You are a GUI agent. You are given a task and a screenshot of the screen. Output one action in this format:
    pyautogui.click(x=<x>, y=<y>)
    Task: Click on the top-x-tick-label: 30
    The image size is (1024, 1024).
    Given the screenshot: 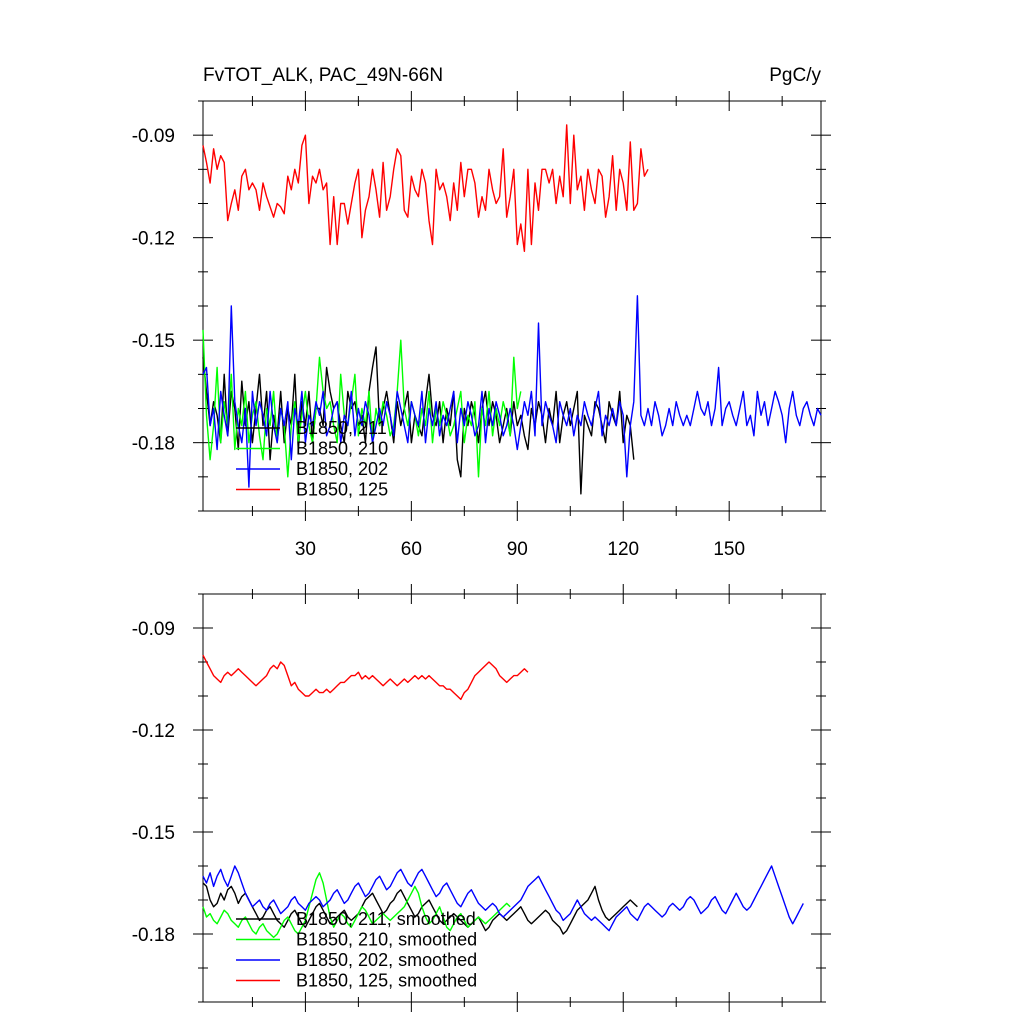 What is the action you would take?
    pyautogui.click(x=305, y=549)
    